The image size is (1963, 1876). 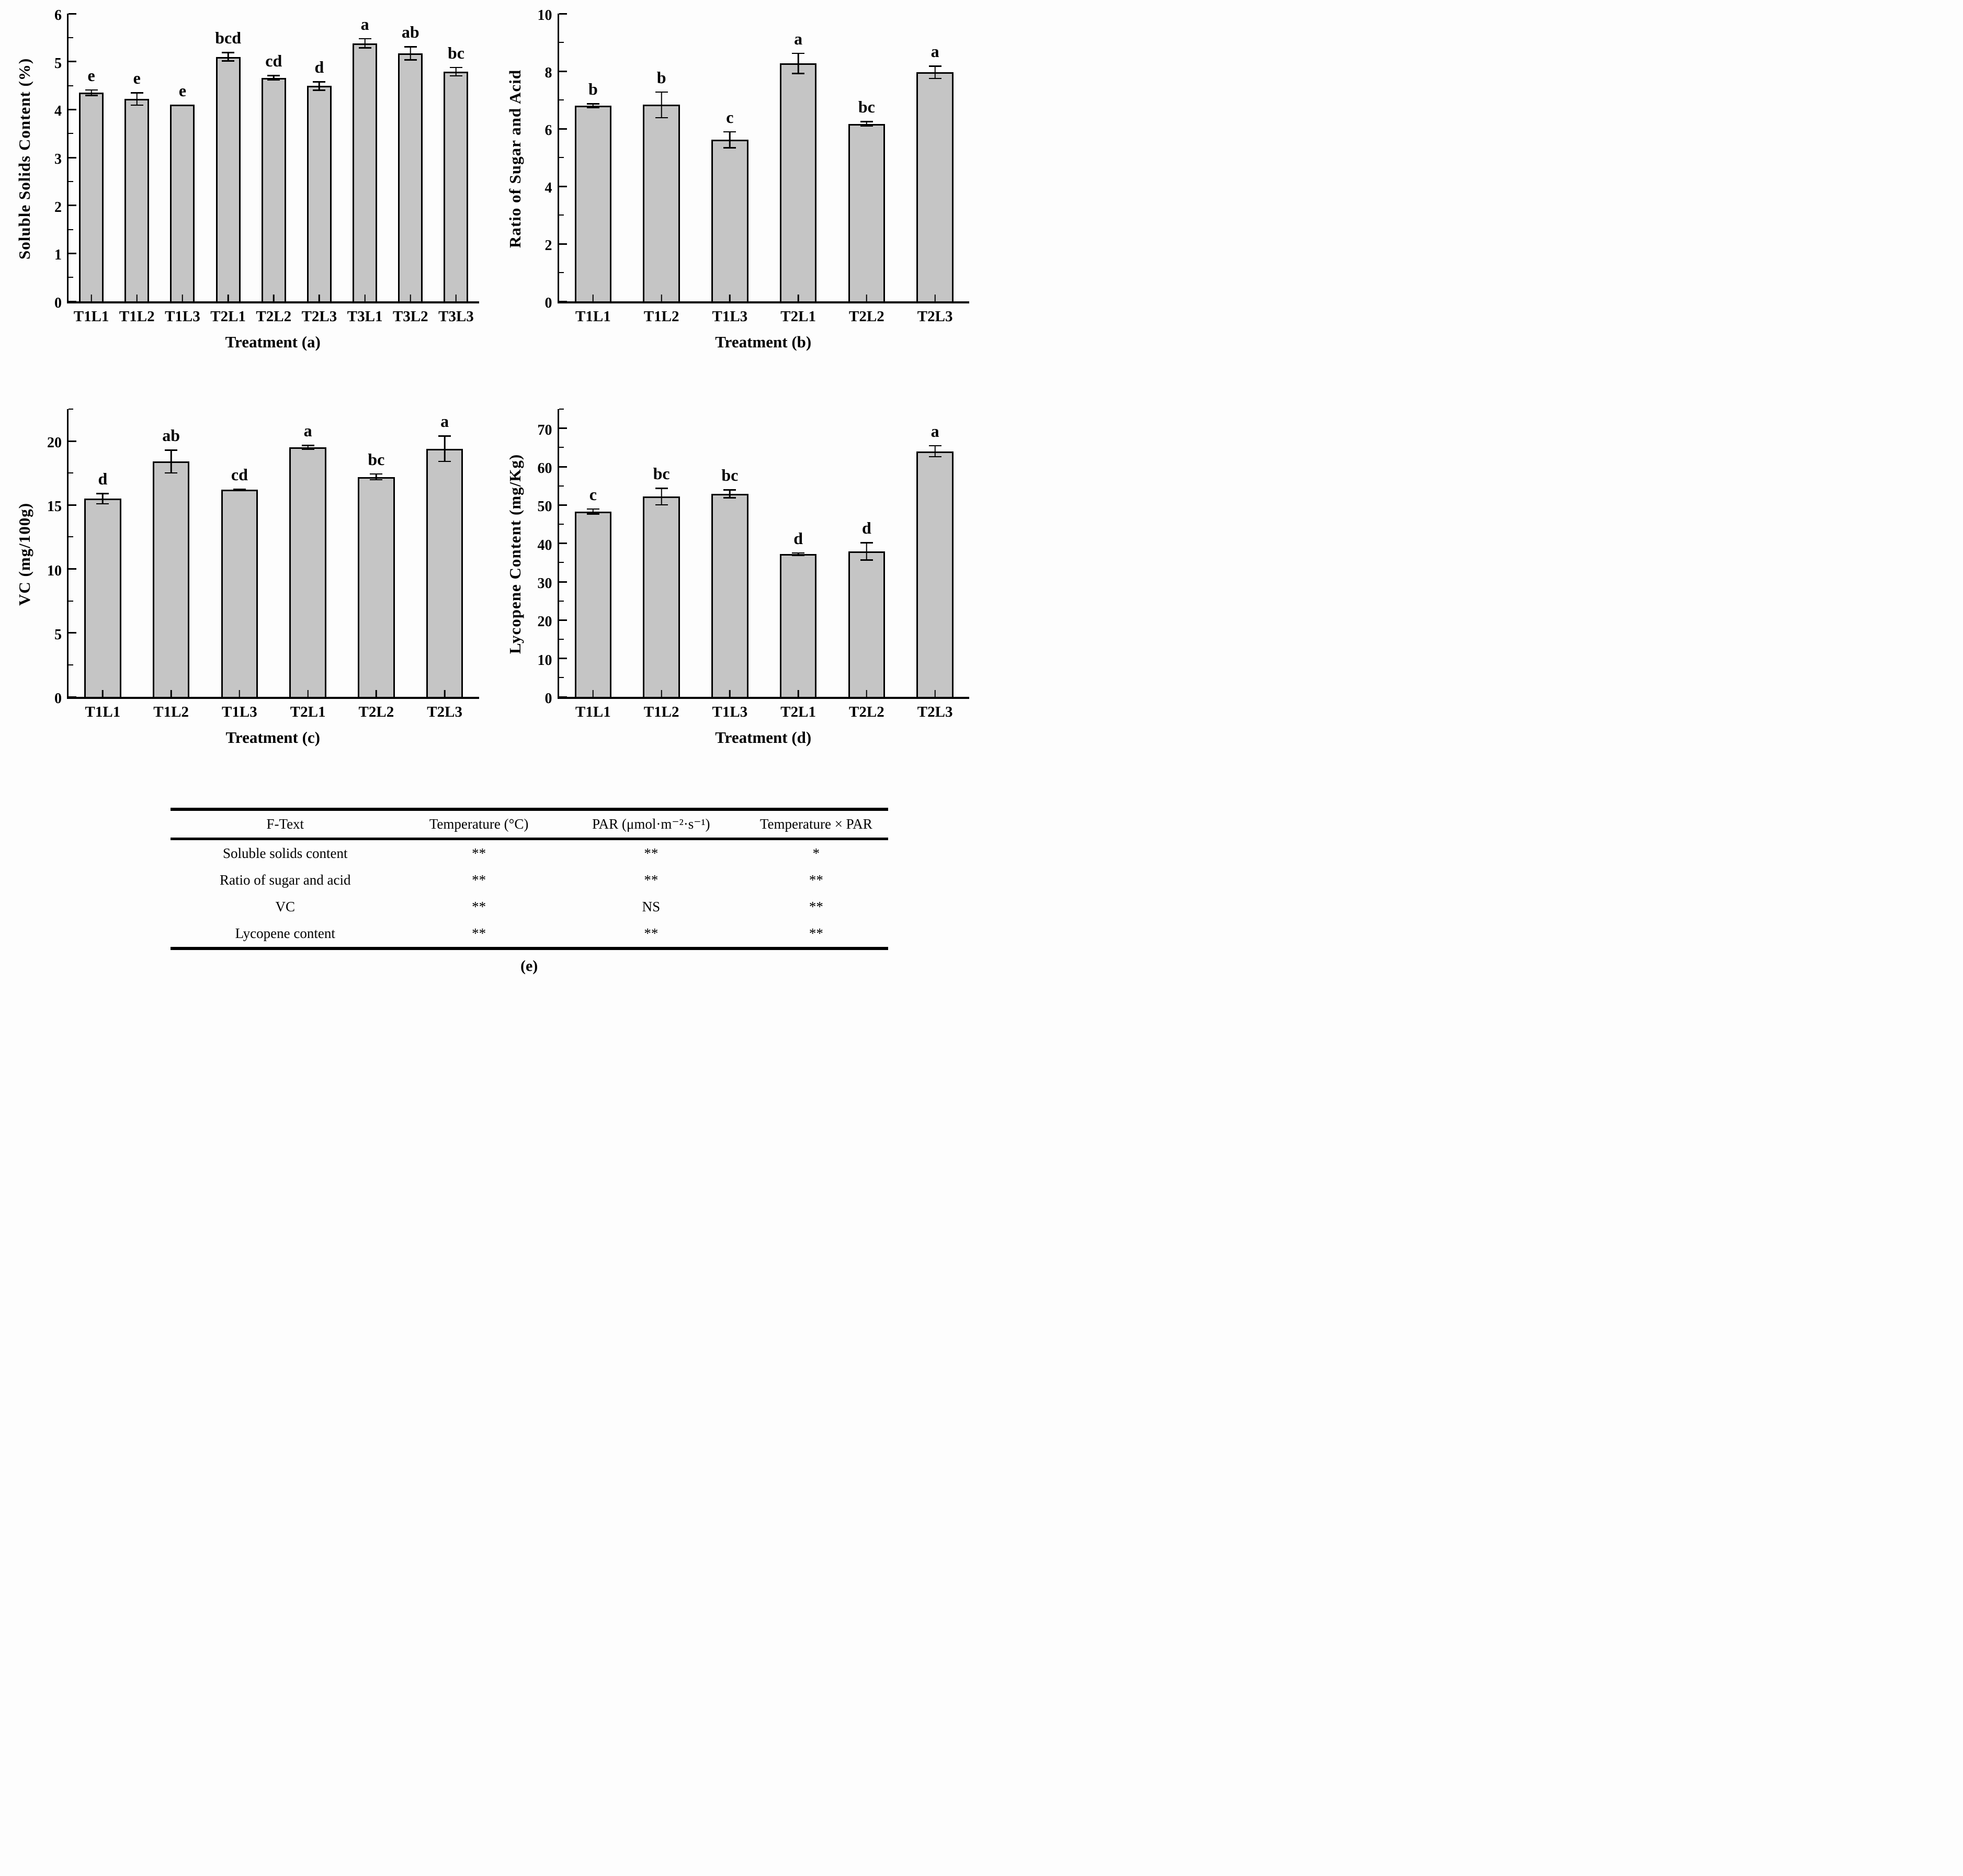 What do you see at coordinates (548, 73) in the screenshot?
I see `y-tick-label: 8` at bounding box center [548, 73].